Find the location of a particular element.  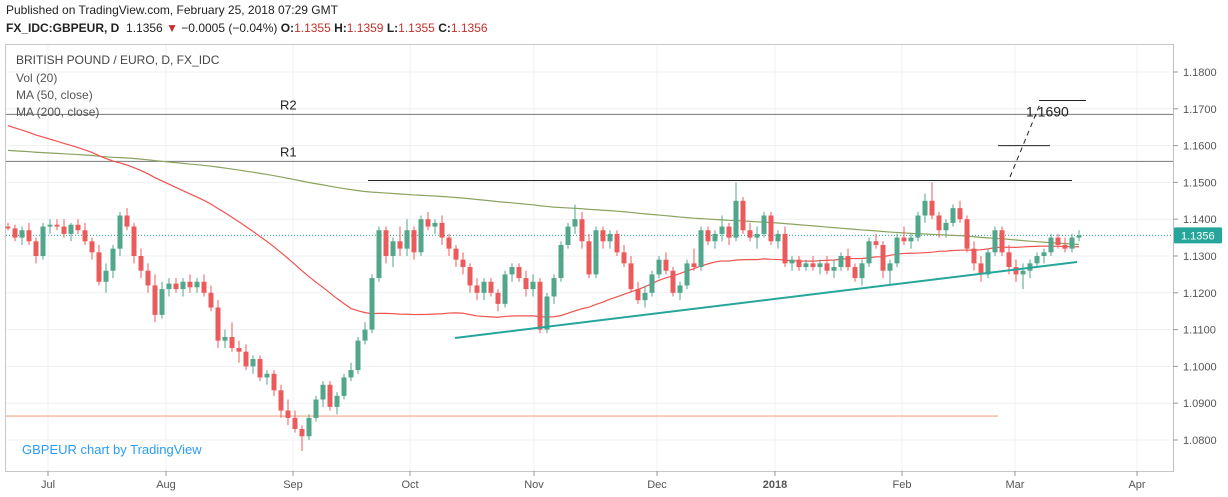

time-tick-label: Feb is located at coordinates (902, 485).